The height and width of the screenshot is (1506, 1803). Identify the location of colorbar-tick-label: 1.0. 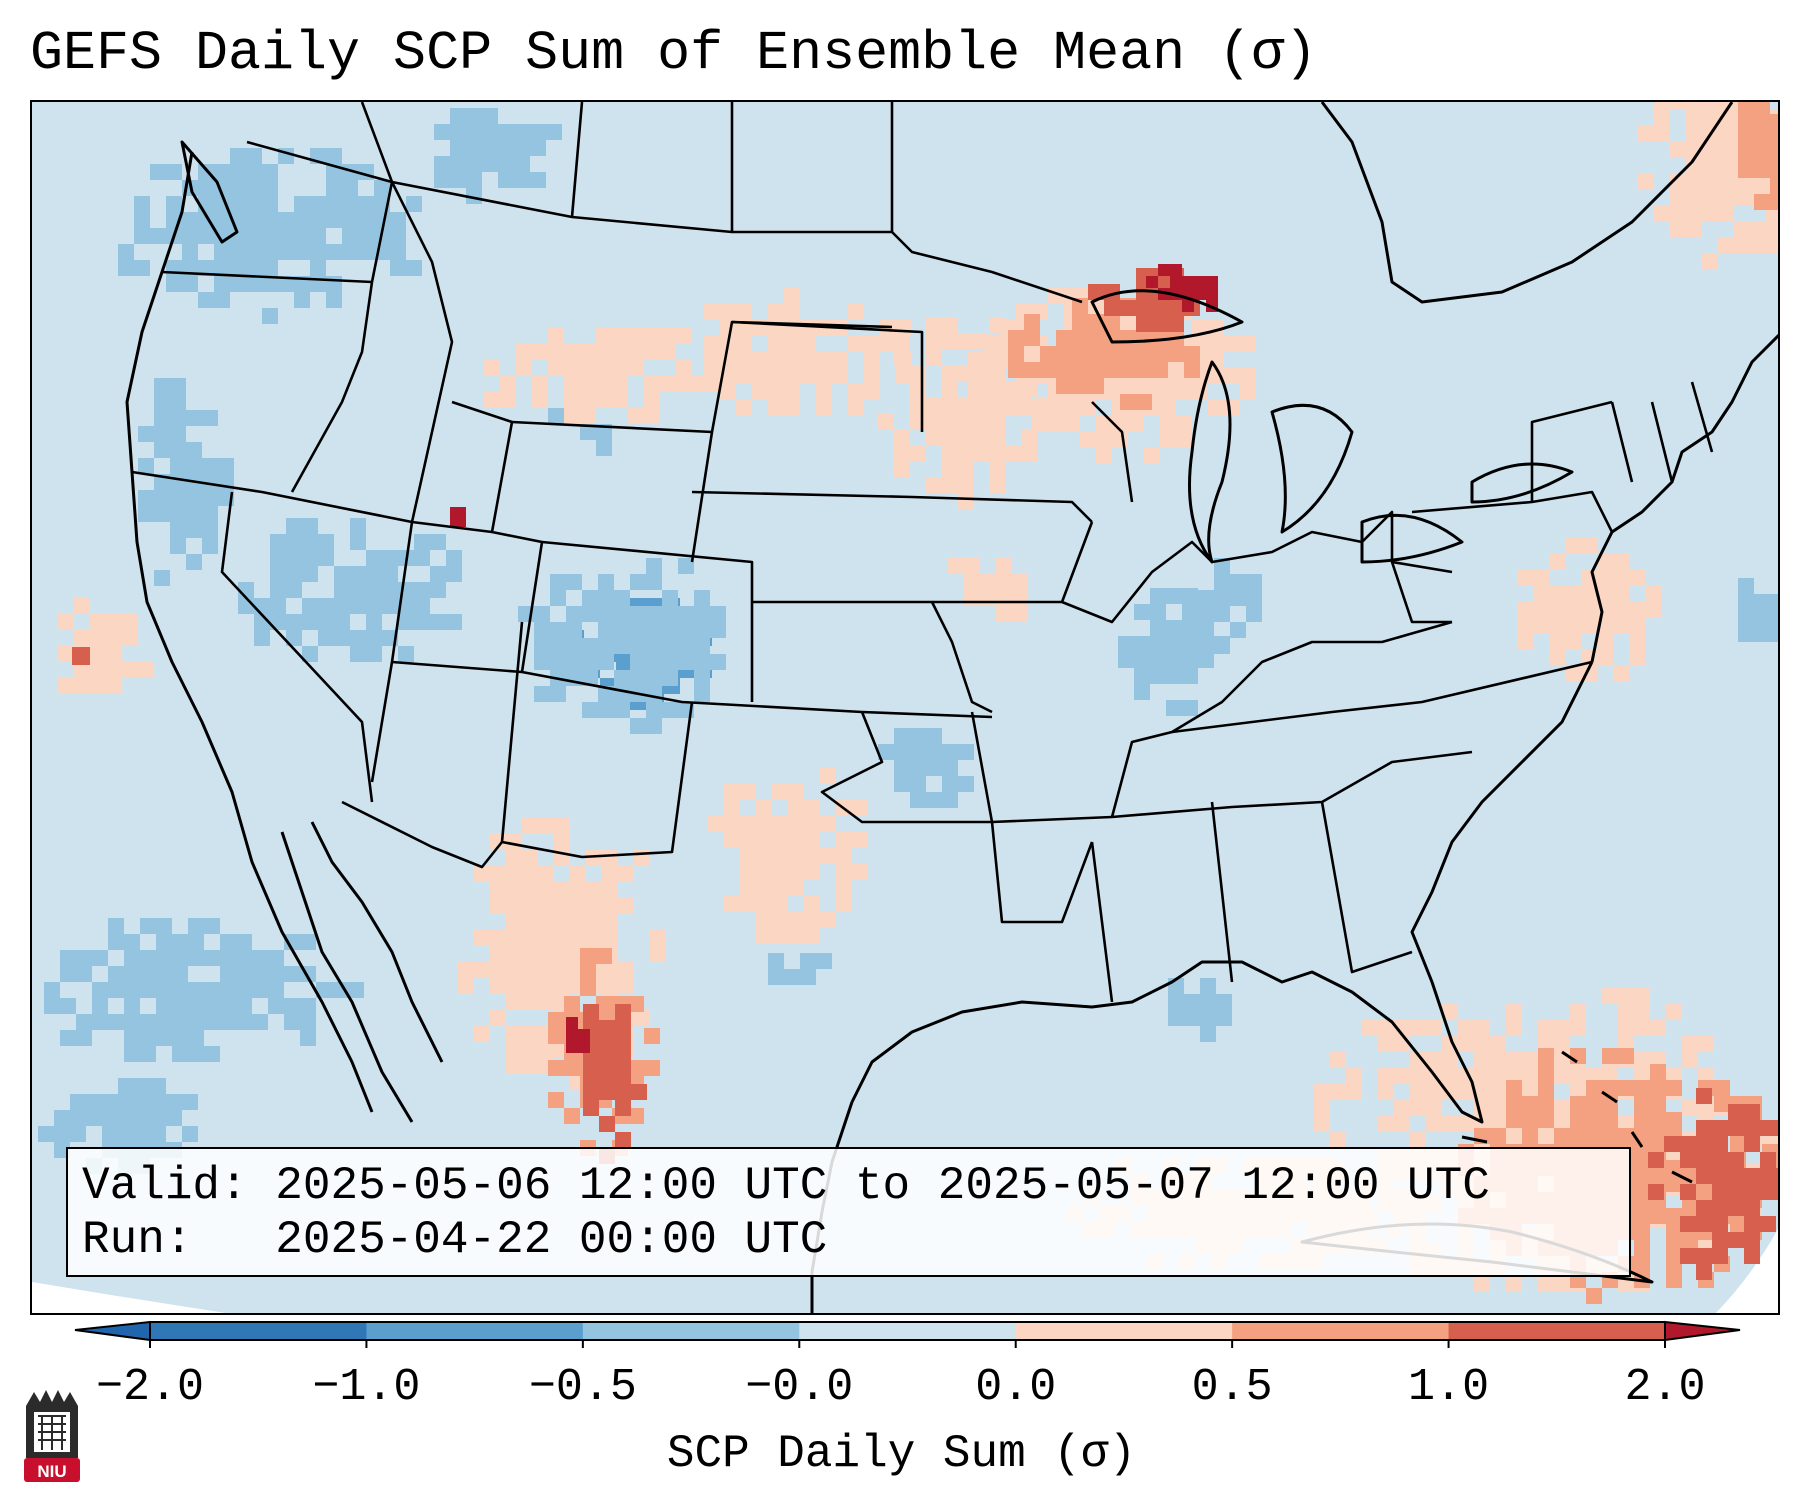
(1449, 1387).